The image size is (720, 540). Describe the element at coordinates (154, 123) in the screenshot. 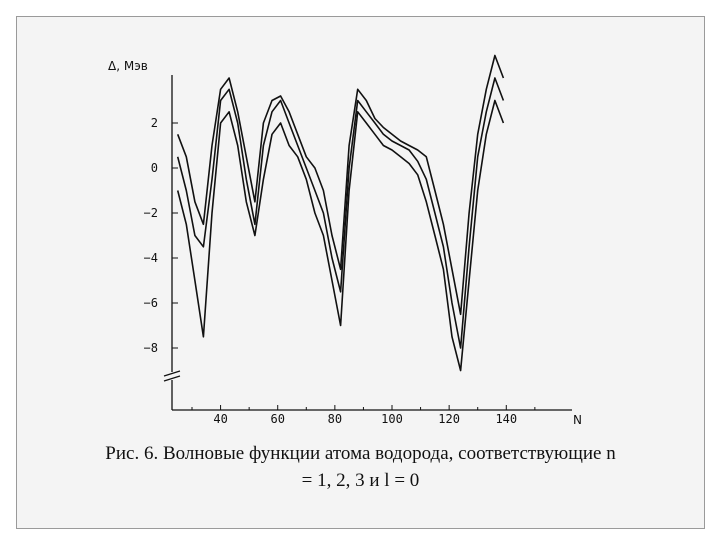

I see `y-tick-label: 2` at that location.